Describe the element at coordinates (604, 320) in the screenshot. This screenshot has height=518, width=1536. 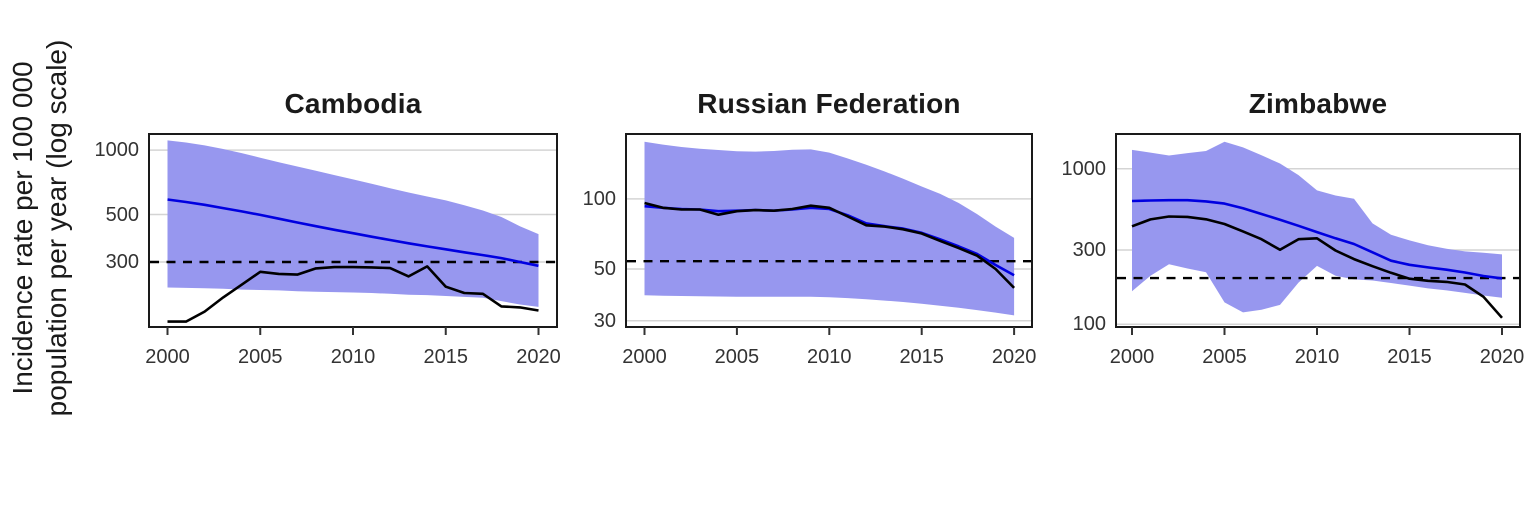
I see `y-tick-label: 30` at that location.